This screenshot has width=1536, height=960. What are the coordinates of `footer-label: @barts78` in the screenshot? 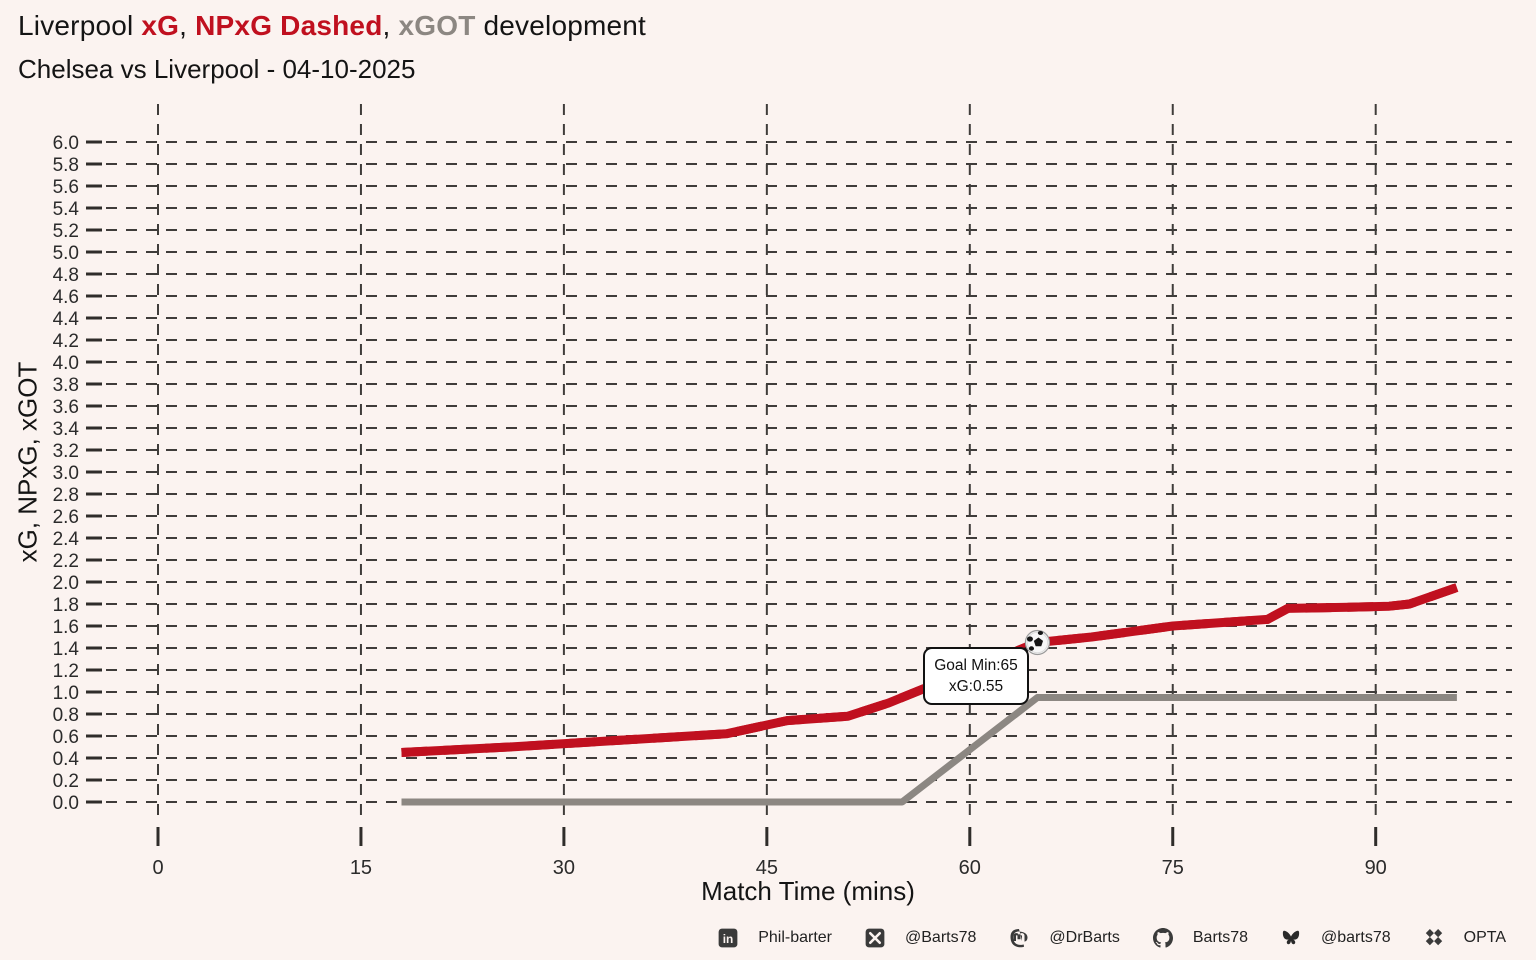 It's located at (1356, 937).